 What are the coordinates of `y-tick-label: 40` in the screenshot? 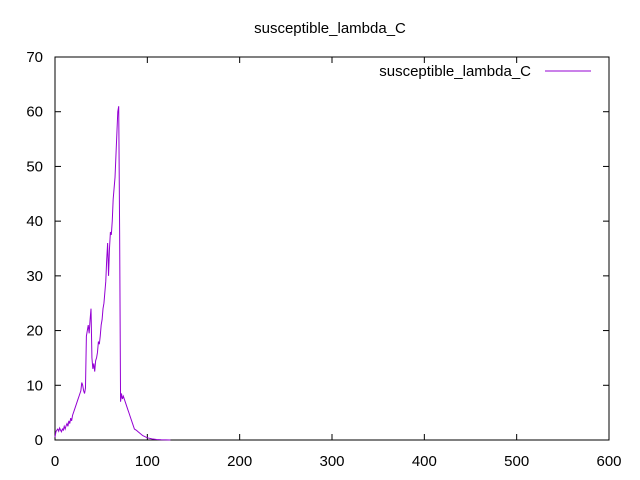 It's located at (34, 221).